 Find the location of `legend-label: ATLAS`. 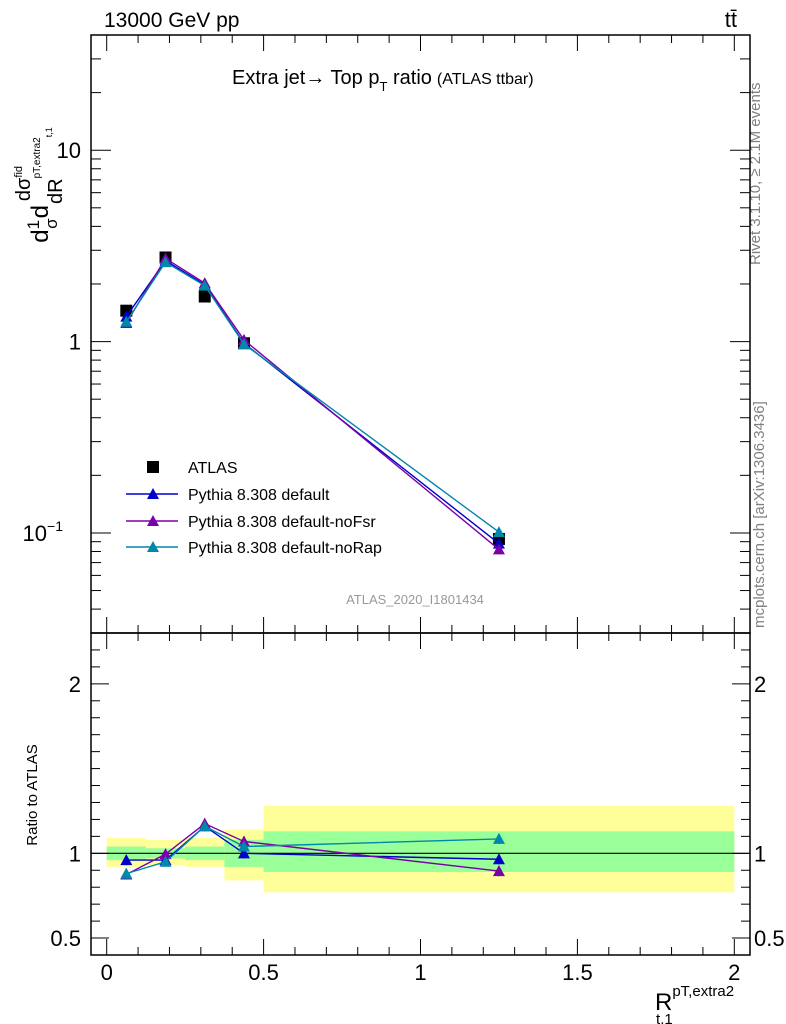

legend-label: ATLAS is located at coordinates (213, 468).